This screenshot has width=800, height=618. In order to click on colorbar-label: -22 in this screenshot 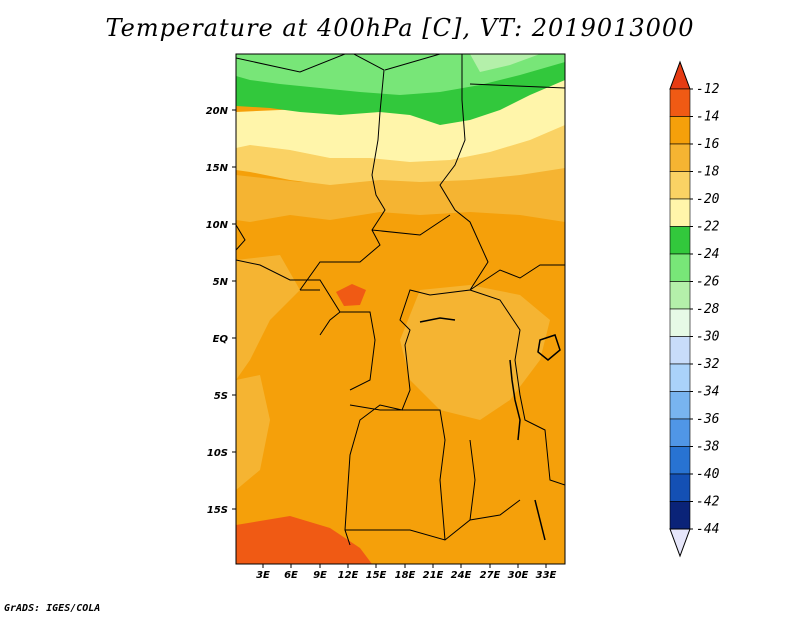, I will do `click(708, 227)`.